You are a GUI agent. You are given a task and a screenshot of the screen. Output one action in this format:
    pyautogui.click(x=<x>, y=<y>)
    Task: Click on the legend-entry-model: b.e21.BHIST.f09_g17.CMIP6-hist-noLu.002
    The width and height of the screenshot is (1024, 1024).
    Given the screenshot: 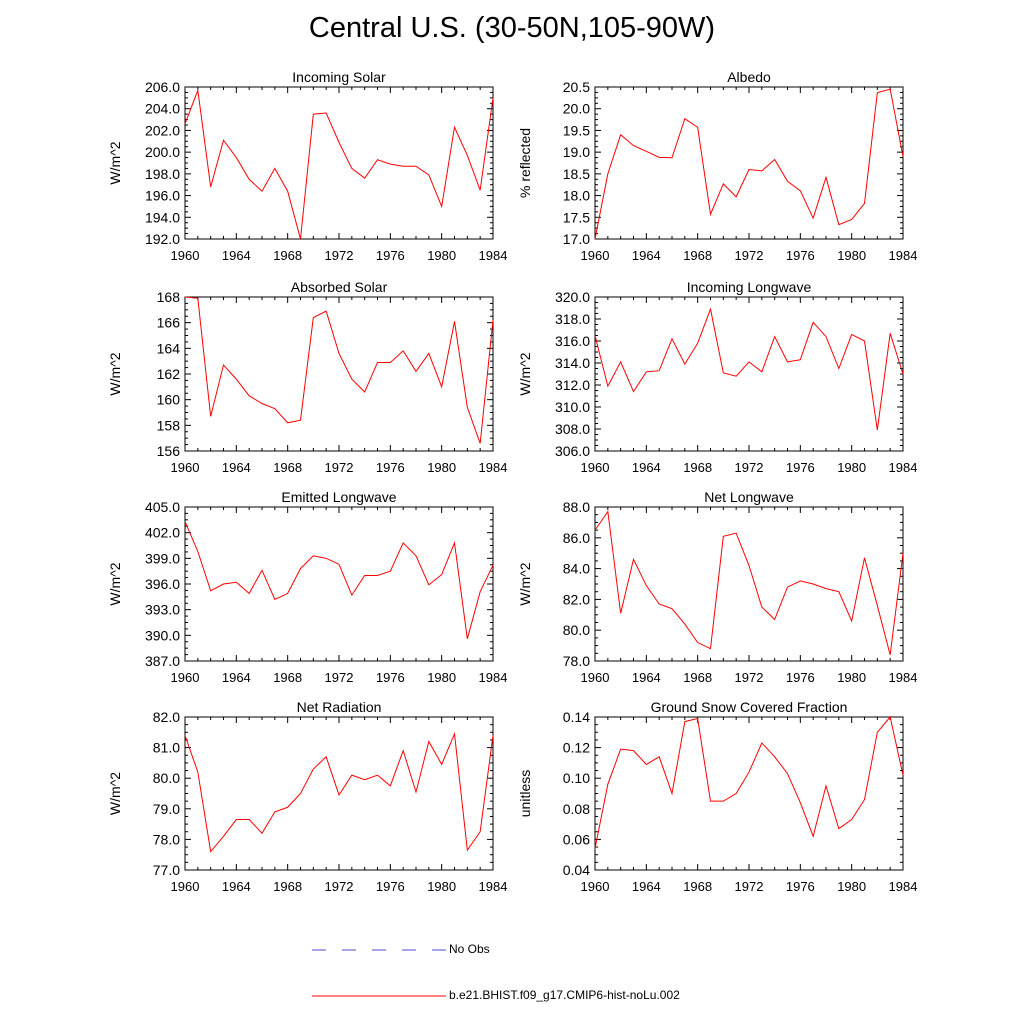 What is the action you would take?
    pyautogui.click(x=512, y=996)
    